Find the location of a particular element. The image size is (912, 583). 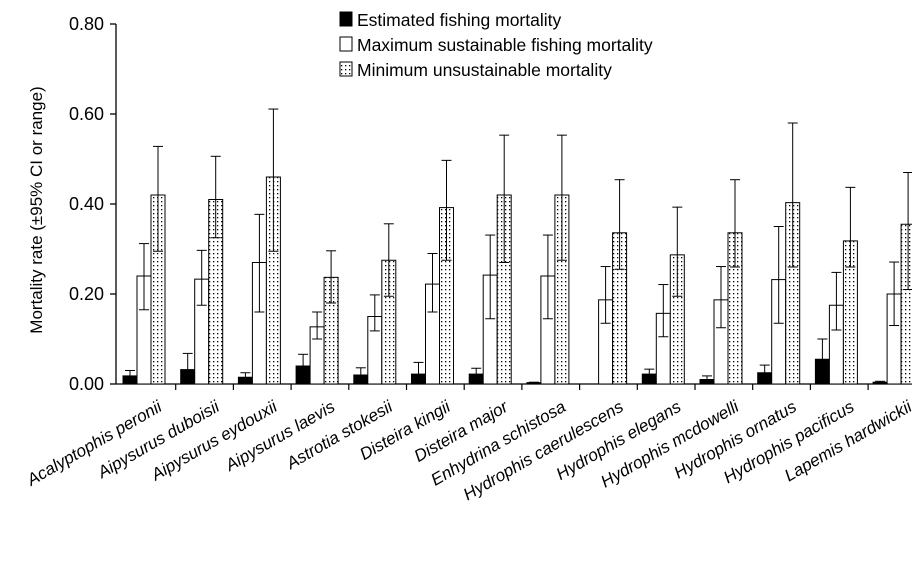

bar-min-unsustainable is located at coordinates (906, 304).